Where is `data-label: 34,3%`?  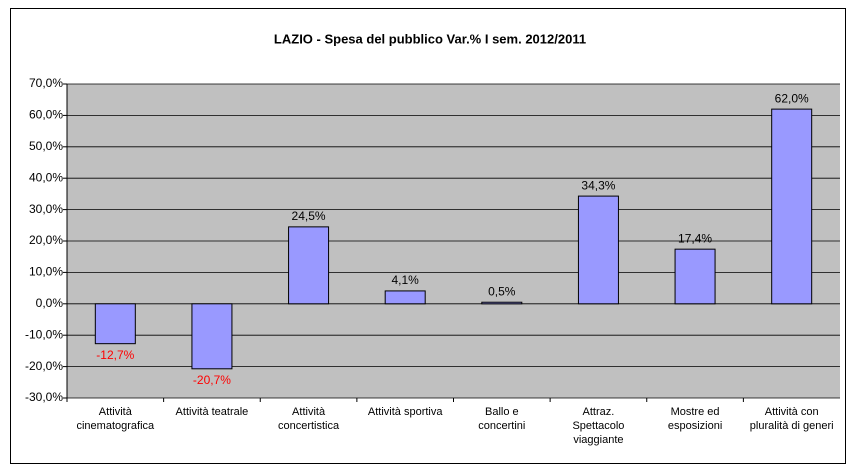 data-label: 34,3% is located at coordinates (598, 185).